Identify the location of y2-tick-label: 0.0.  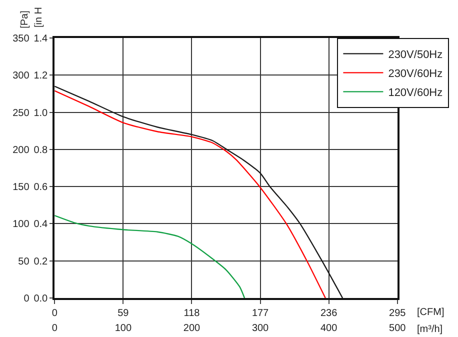
(41, 299).